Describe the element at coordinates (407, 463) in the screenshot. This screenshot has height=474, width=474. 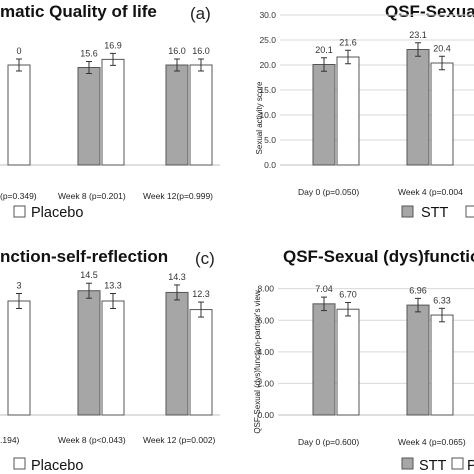
I see `legend-stt-swatch-d` at that location.